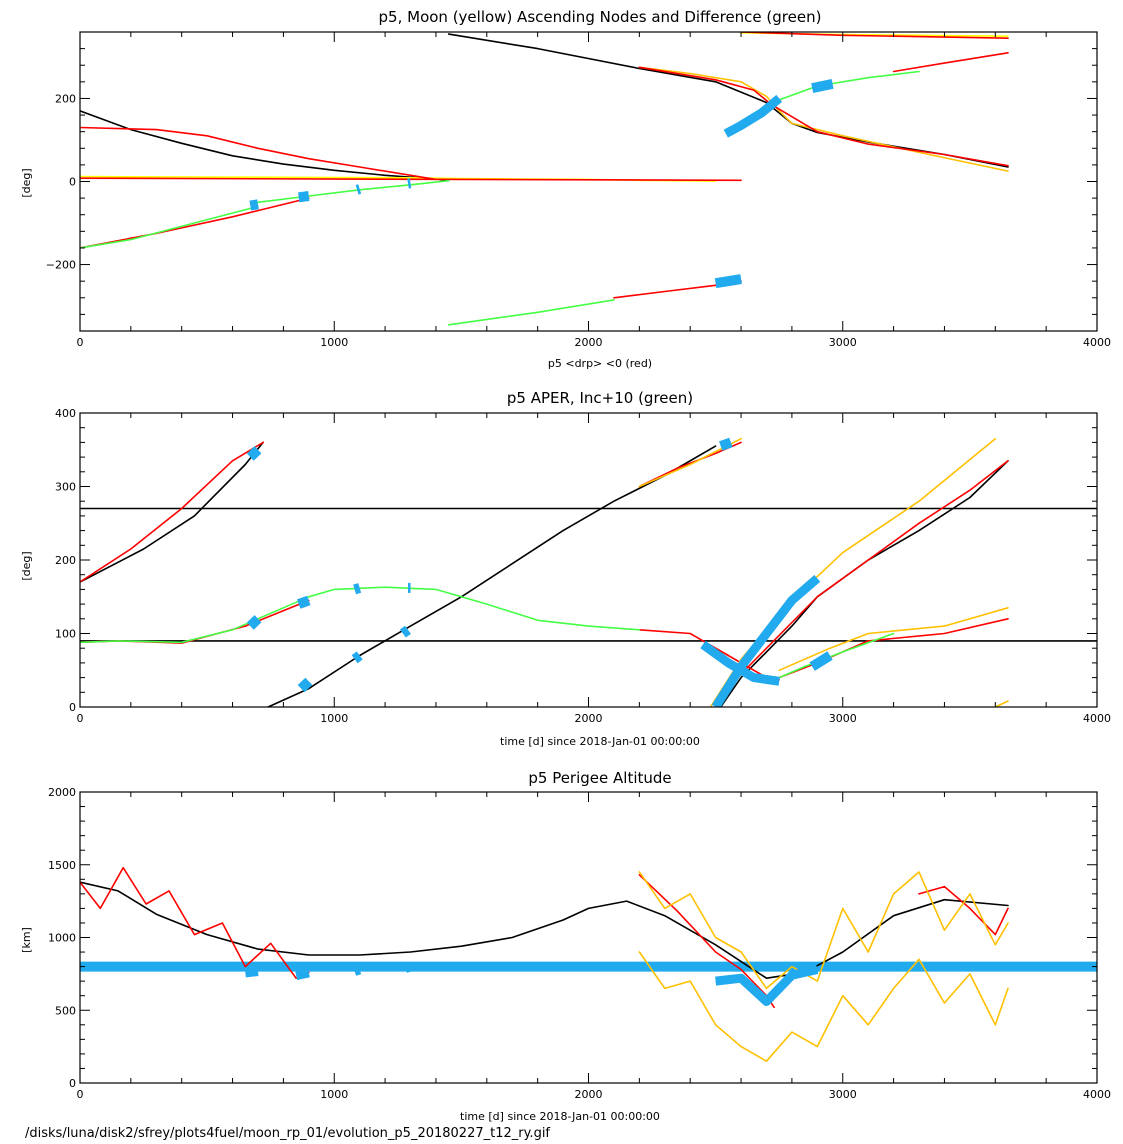 The image size is (1123, 1144). I want to click on panel-3-ylabel: [km], so click(26, 940).